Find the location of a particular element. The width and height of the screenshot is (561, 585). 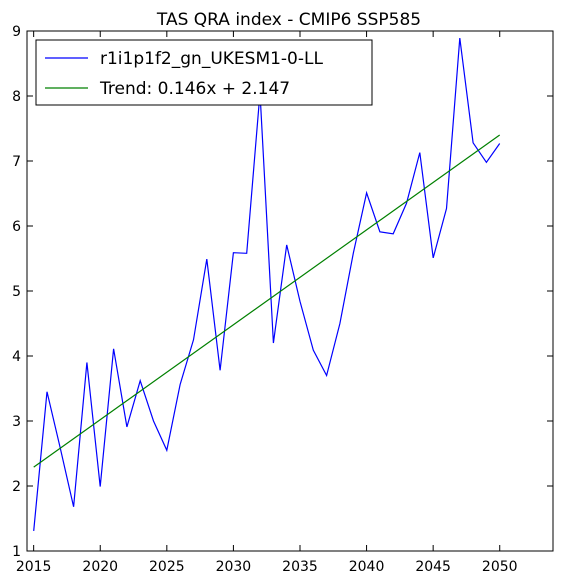

y-tick-label: 3 is located at coordinates (16, 422).